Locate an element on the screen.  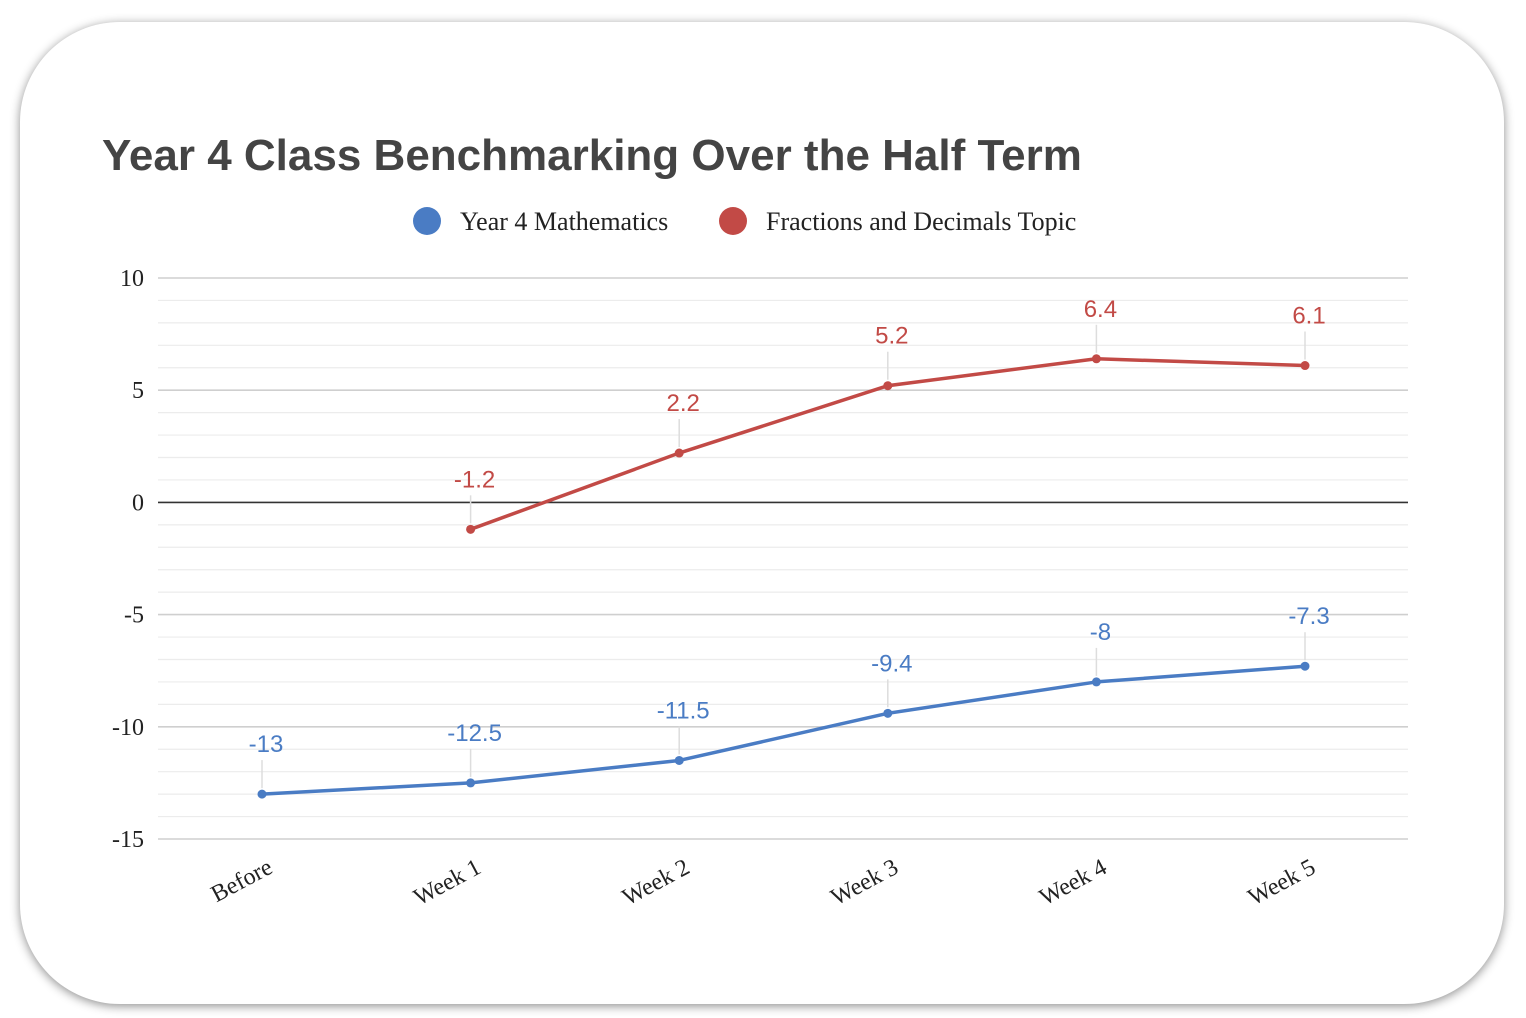
data-label: 6.4 is located at coordinates (1100, 309).